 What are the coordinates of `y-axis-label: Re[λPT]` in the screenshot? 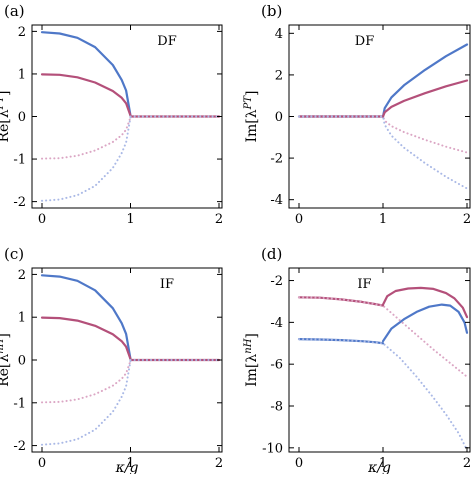 It's located at (6, 116).